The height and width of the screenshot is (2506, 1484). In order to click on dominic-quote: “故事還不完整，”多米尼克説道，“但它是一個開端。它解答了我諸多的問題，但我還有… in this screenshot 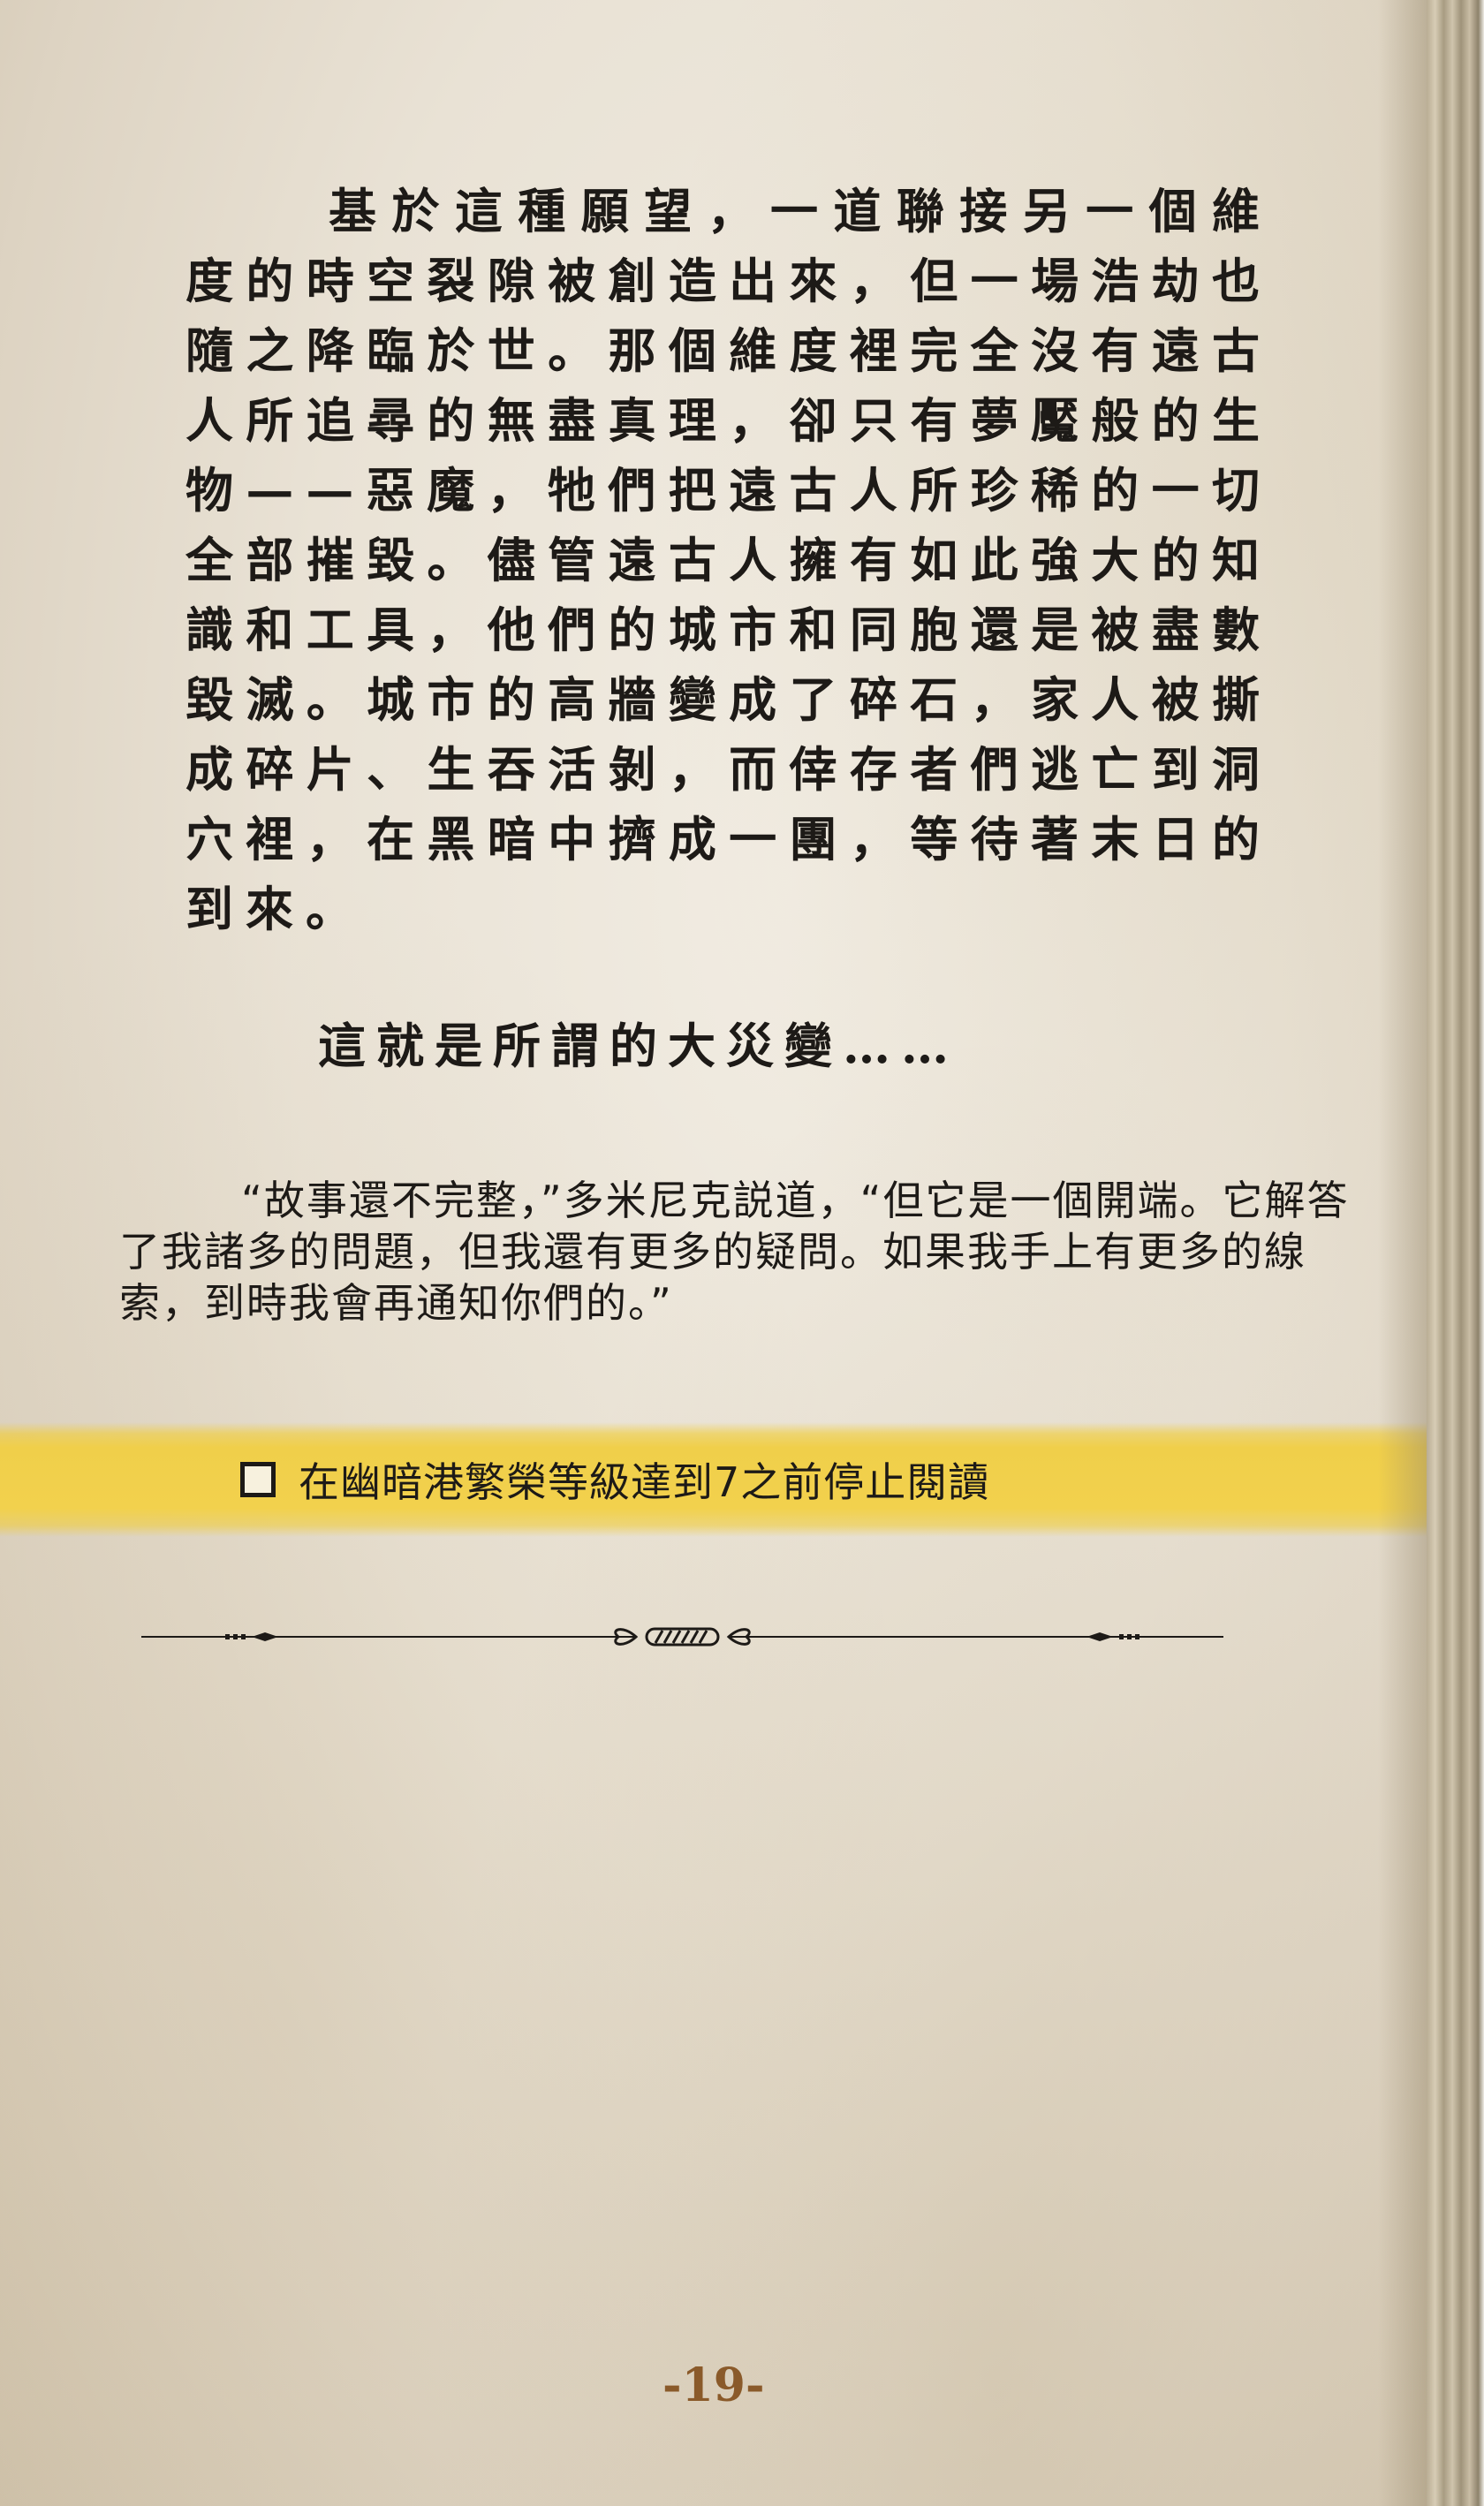, I will do `click(734, 1252)`.